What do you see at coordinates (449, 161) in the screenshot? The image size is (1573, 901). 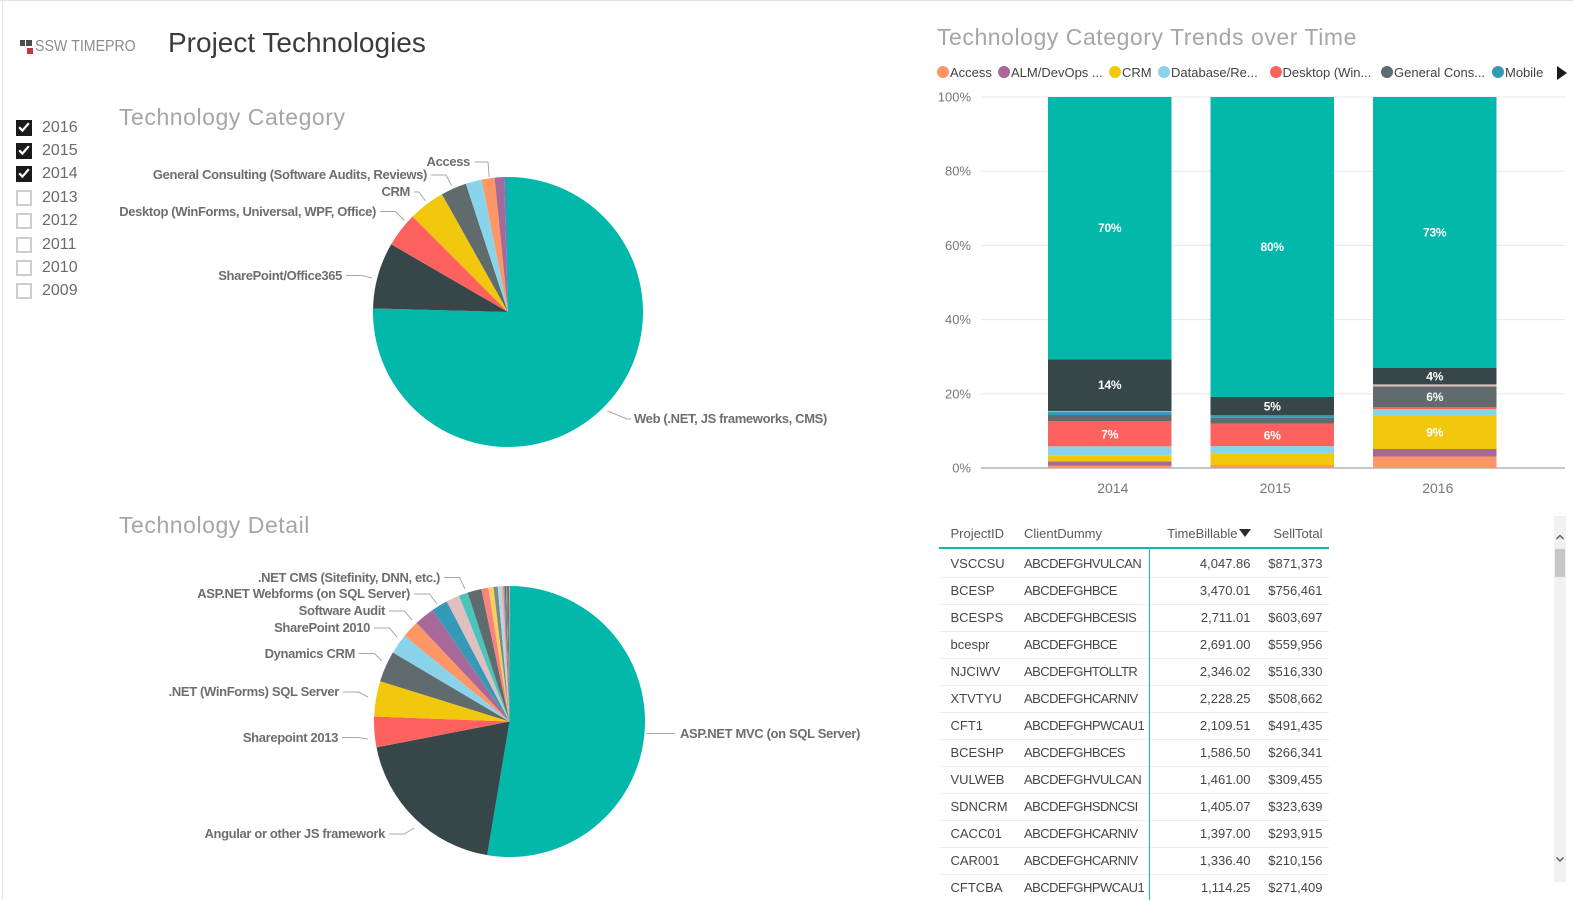 I see `svg-text: Access` at bounding box center [449, 161].